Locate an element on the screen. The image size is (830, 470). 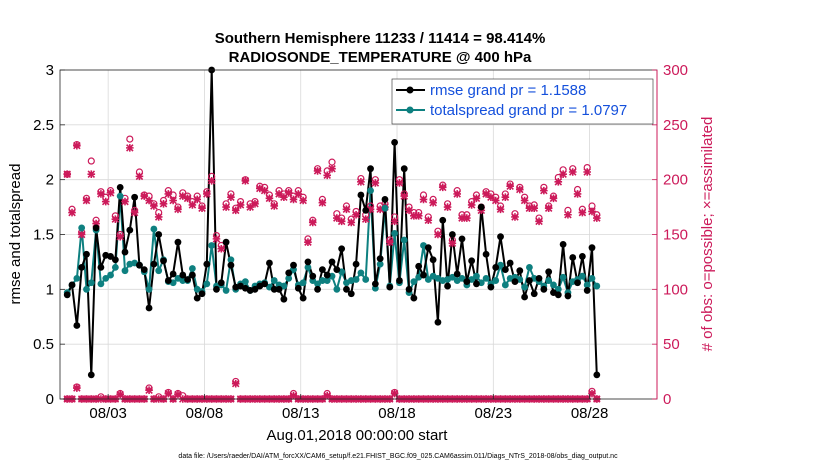
x-axis: 08/03 08/08 08/13 08/18 08/23 08/28 is located at coordinates (348, 408).